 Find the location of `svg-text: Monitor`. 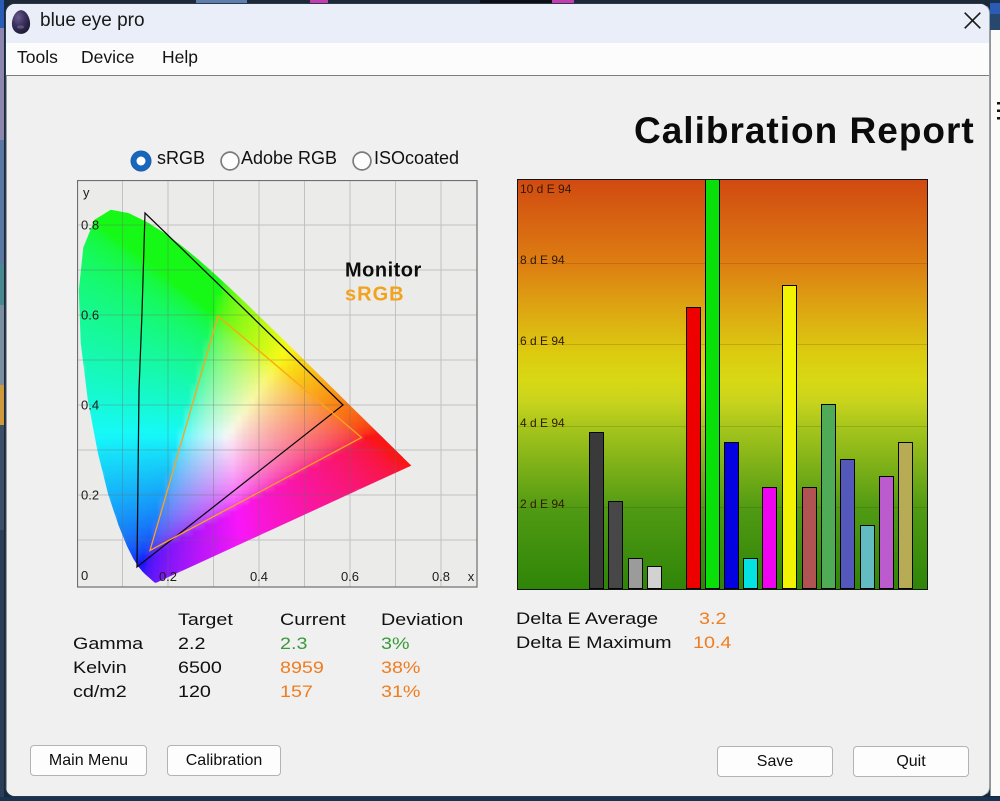

svg-text: Monitor is located at coordinates (383, 271).